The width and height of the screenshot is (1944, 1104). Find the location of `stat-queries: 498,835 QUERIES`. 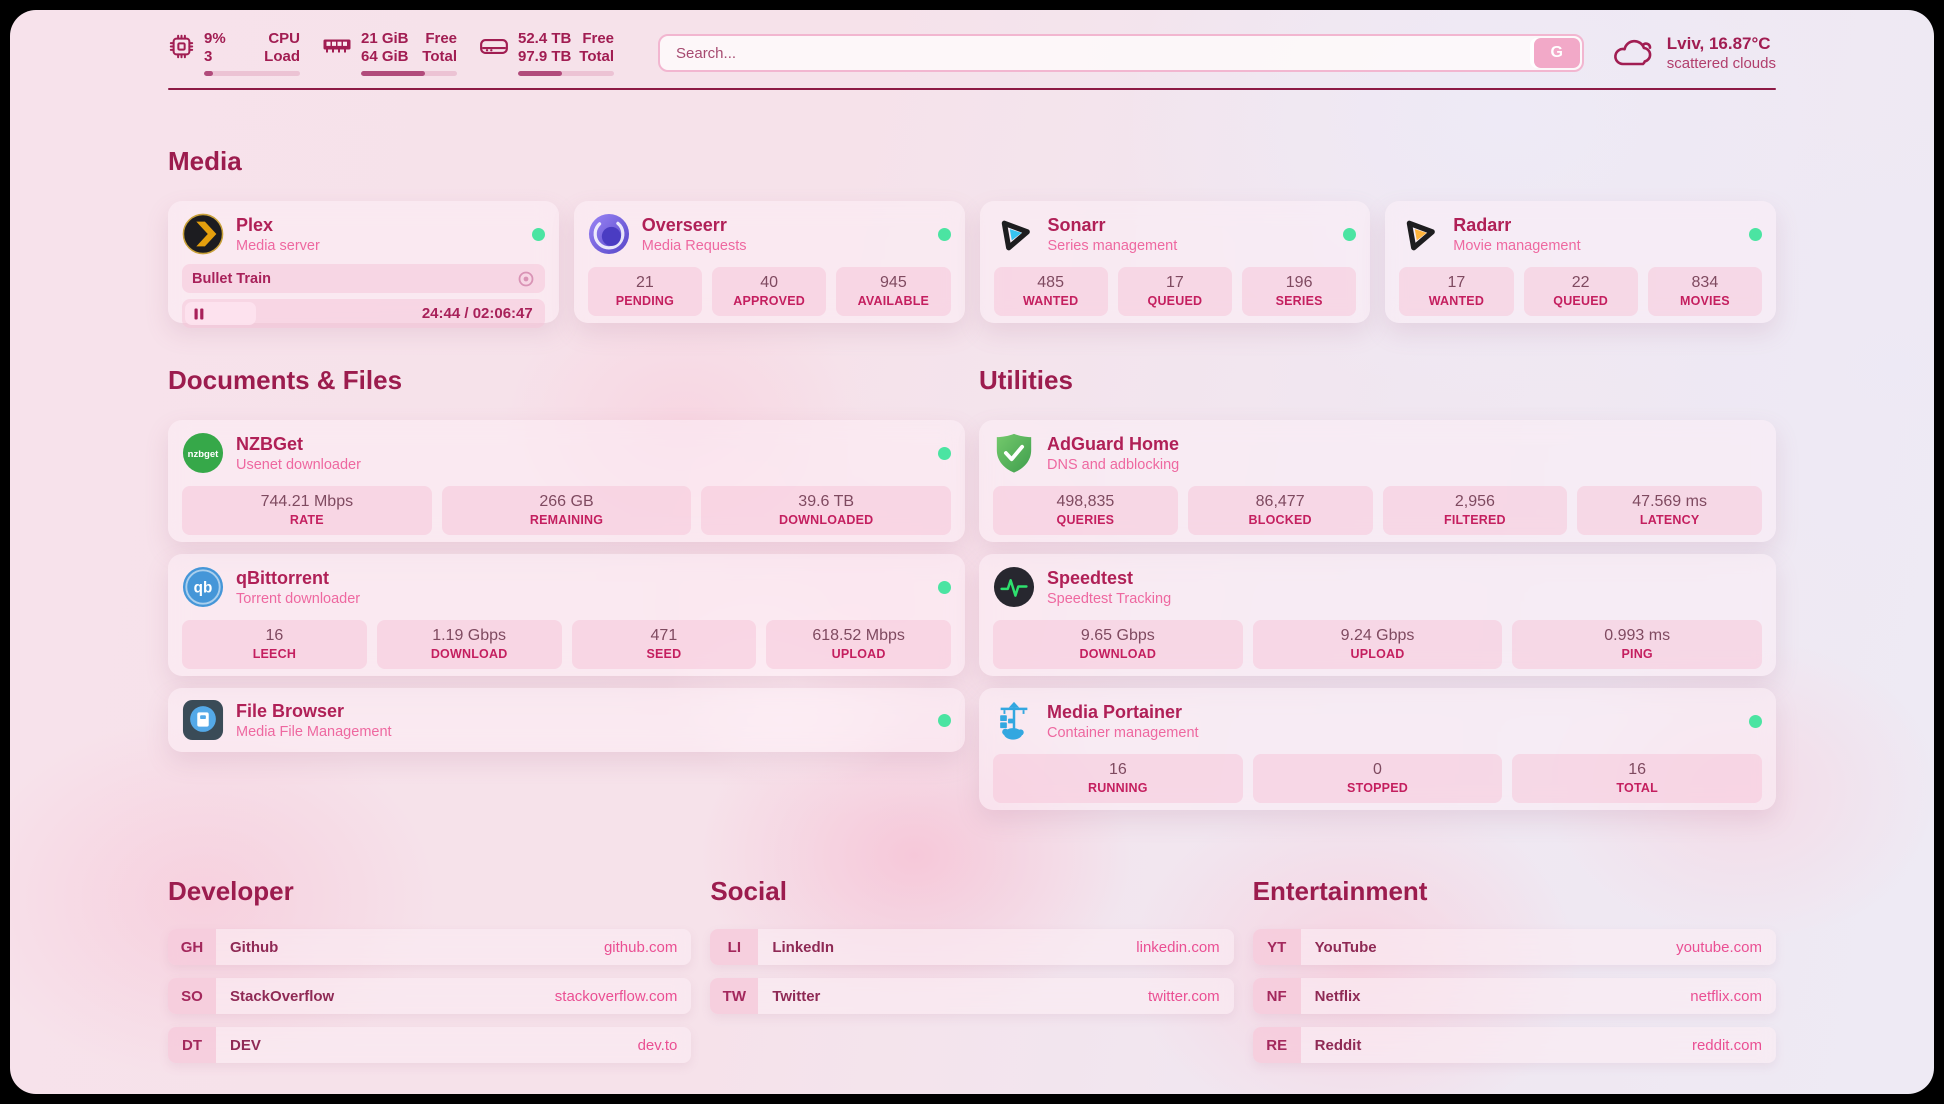

stat-queries: 498,835 QUERIES is located at coordinates (1085, 510).